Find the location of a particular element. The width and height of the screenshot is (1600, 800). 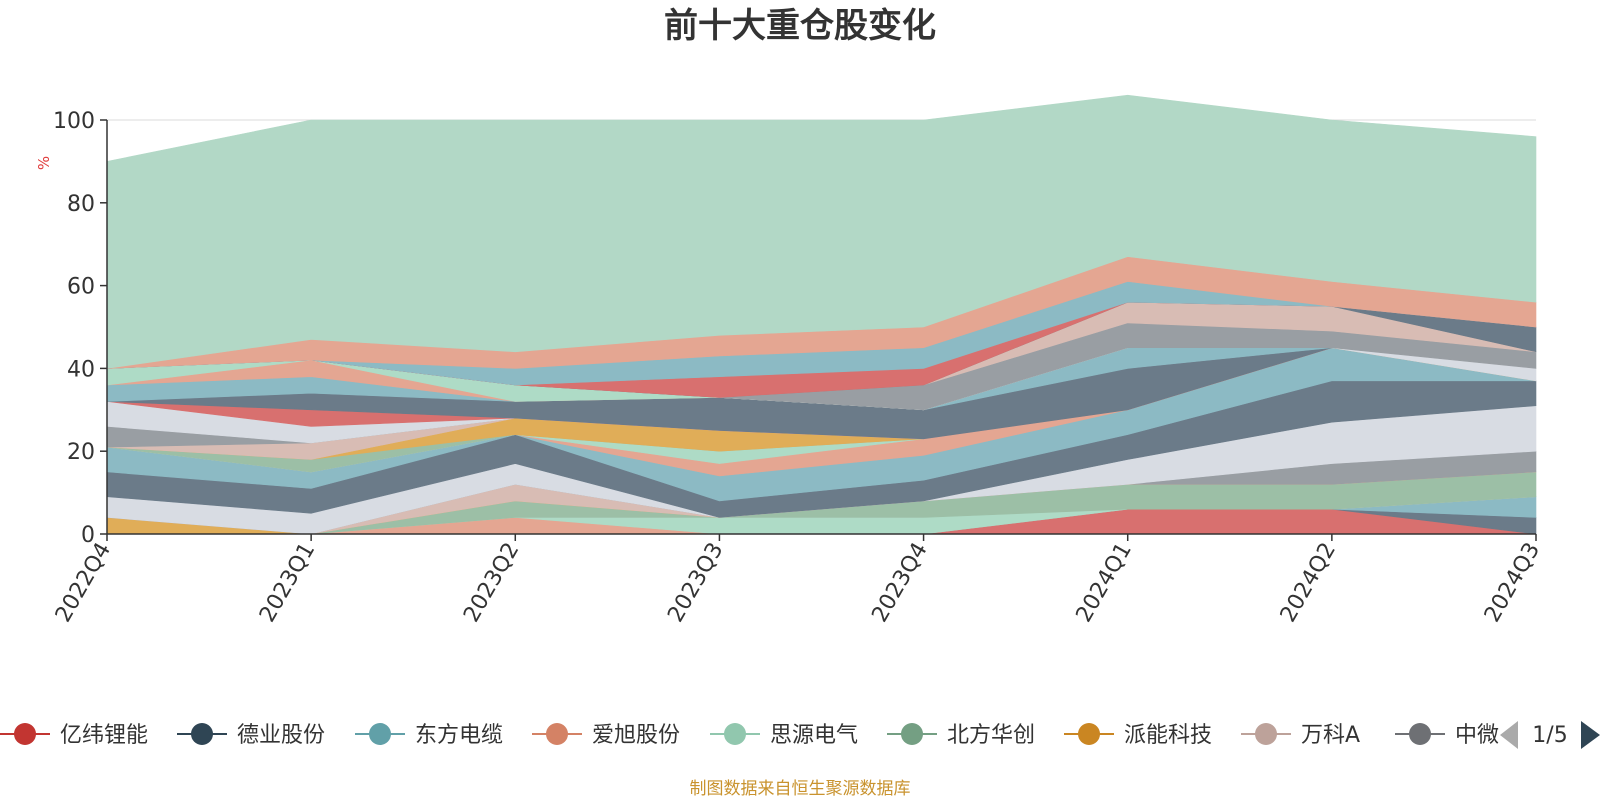

data-source-note: 制图数据来自恒生聚源数据库 is located at coordinates (800, 789).